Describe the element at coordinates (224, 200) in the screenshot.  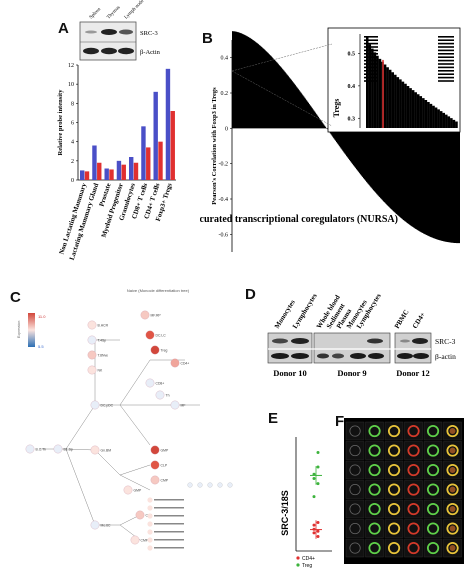
I see `b-ytick-label: -0.4` at that location.